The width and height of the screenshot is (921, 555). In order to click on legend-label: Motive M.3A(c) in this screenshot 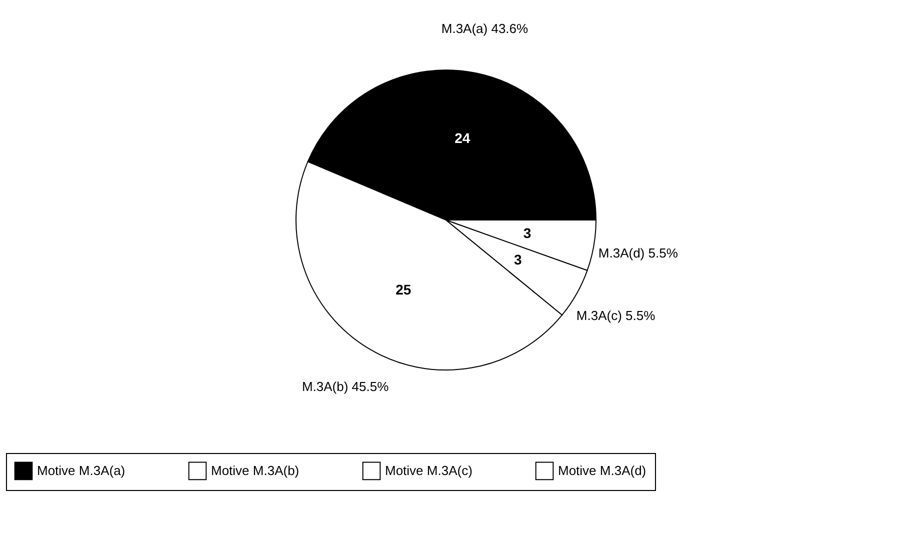, I will do `click(428, 470)`.